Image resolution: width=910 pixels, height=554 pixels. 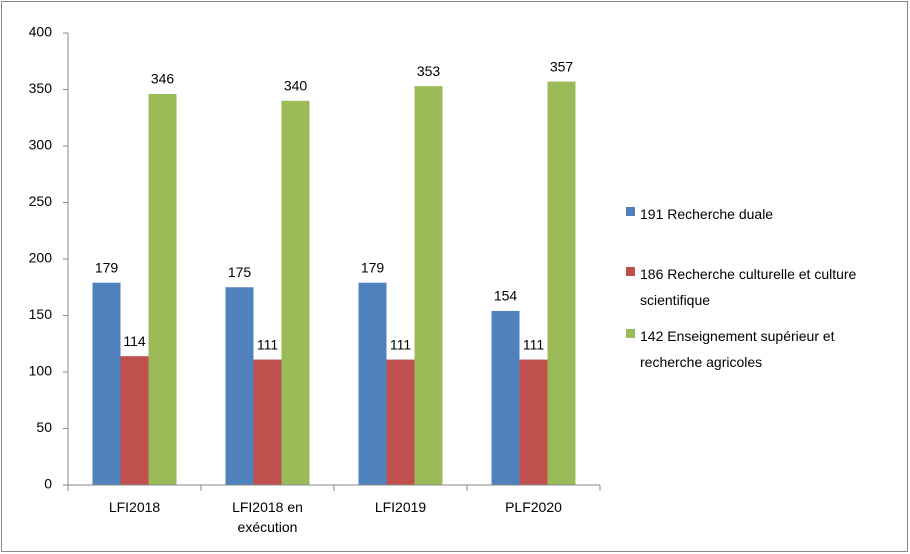 I want to click on data-label: 175, so click(x=240, y=272).